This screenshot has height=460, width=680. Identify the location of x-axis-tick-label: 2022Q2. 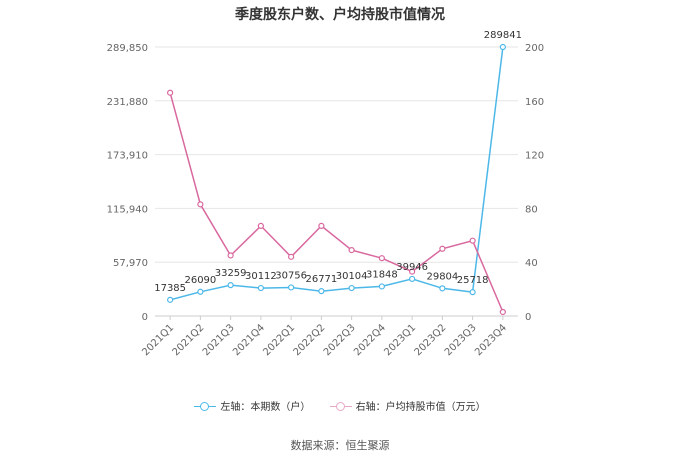
(310, 340).